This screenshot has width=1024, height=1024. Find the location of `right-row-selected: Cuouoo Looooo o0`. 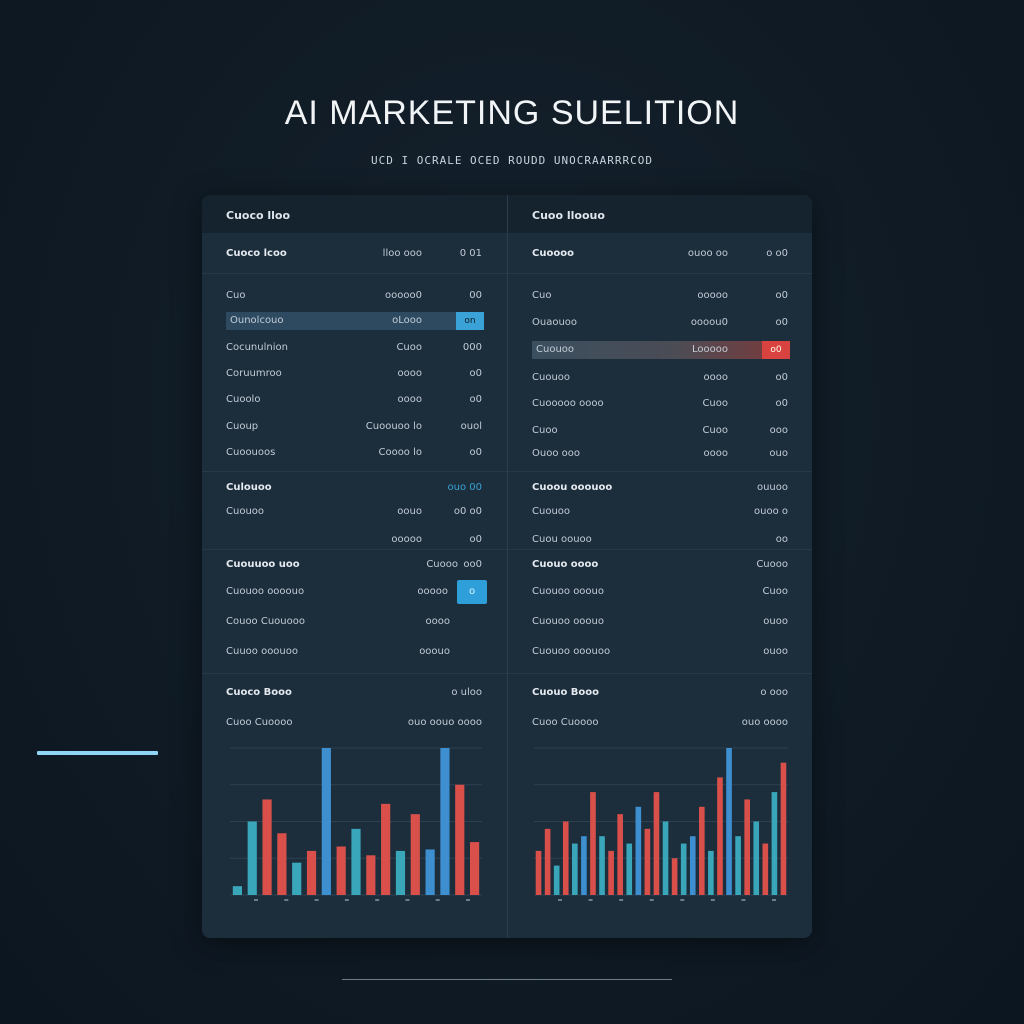

right-row-selected: Cuouoo Looooo o0 is located at coordinates (661, 350).